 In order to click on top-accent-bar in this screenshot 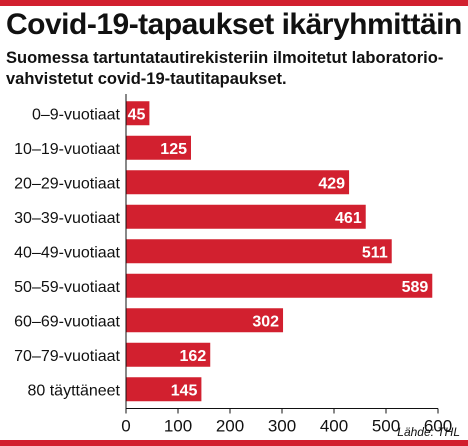, I will do `click(234, 3)`.